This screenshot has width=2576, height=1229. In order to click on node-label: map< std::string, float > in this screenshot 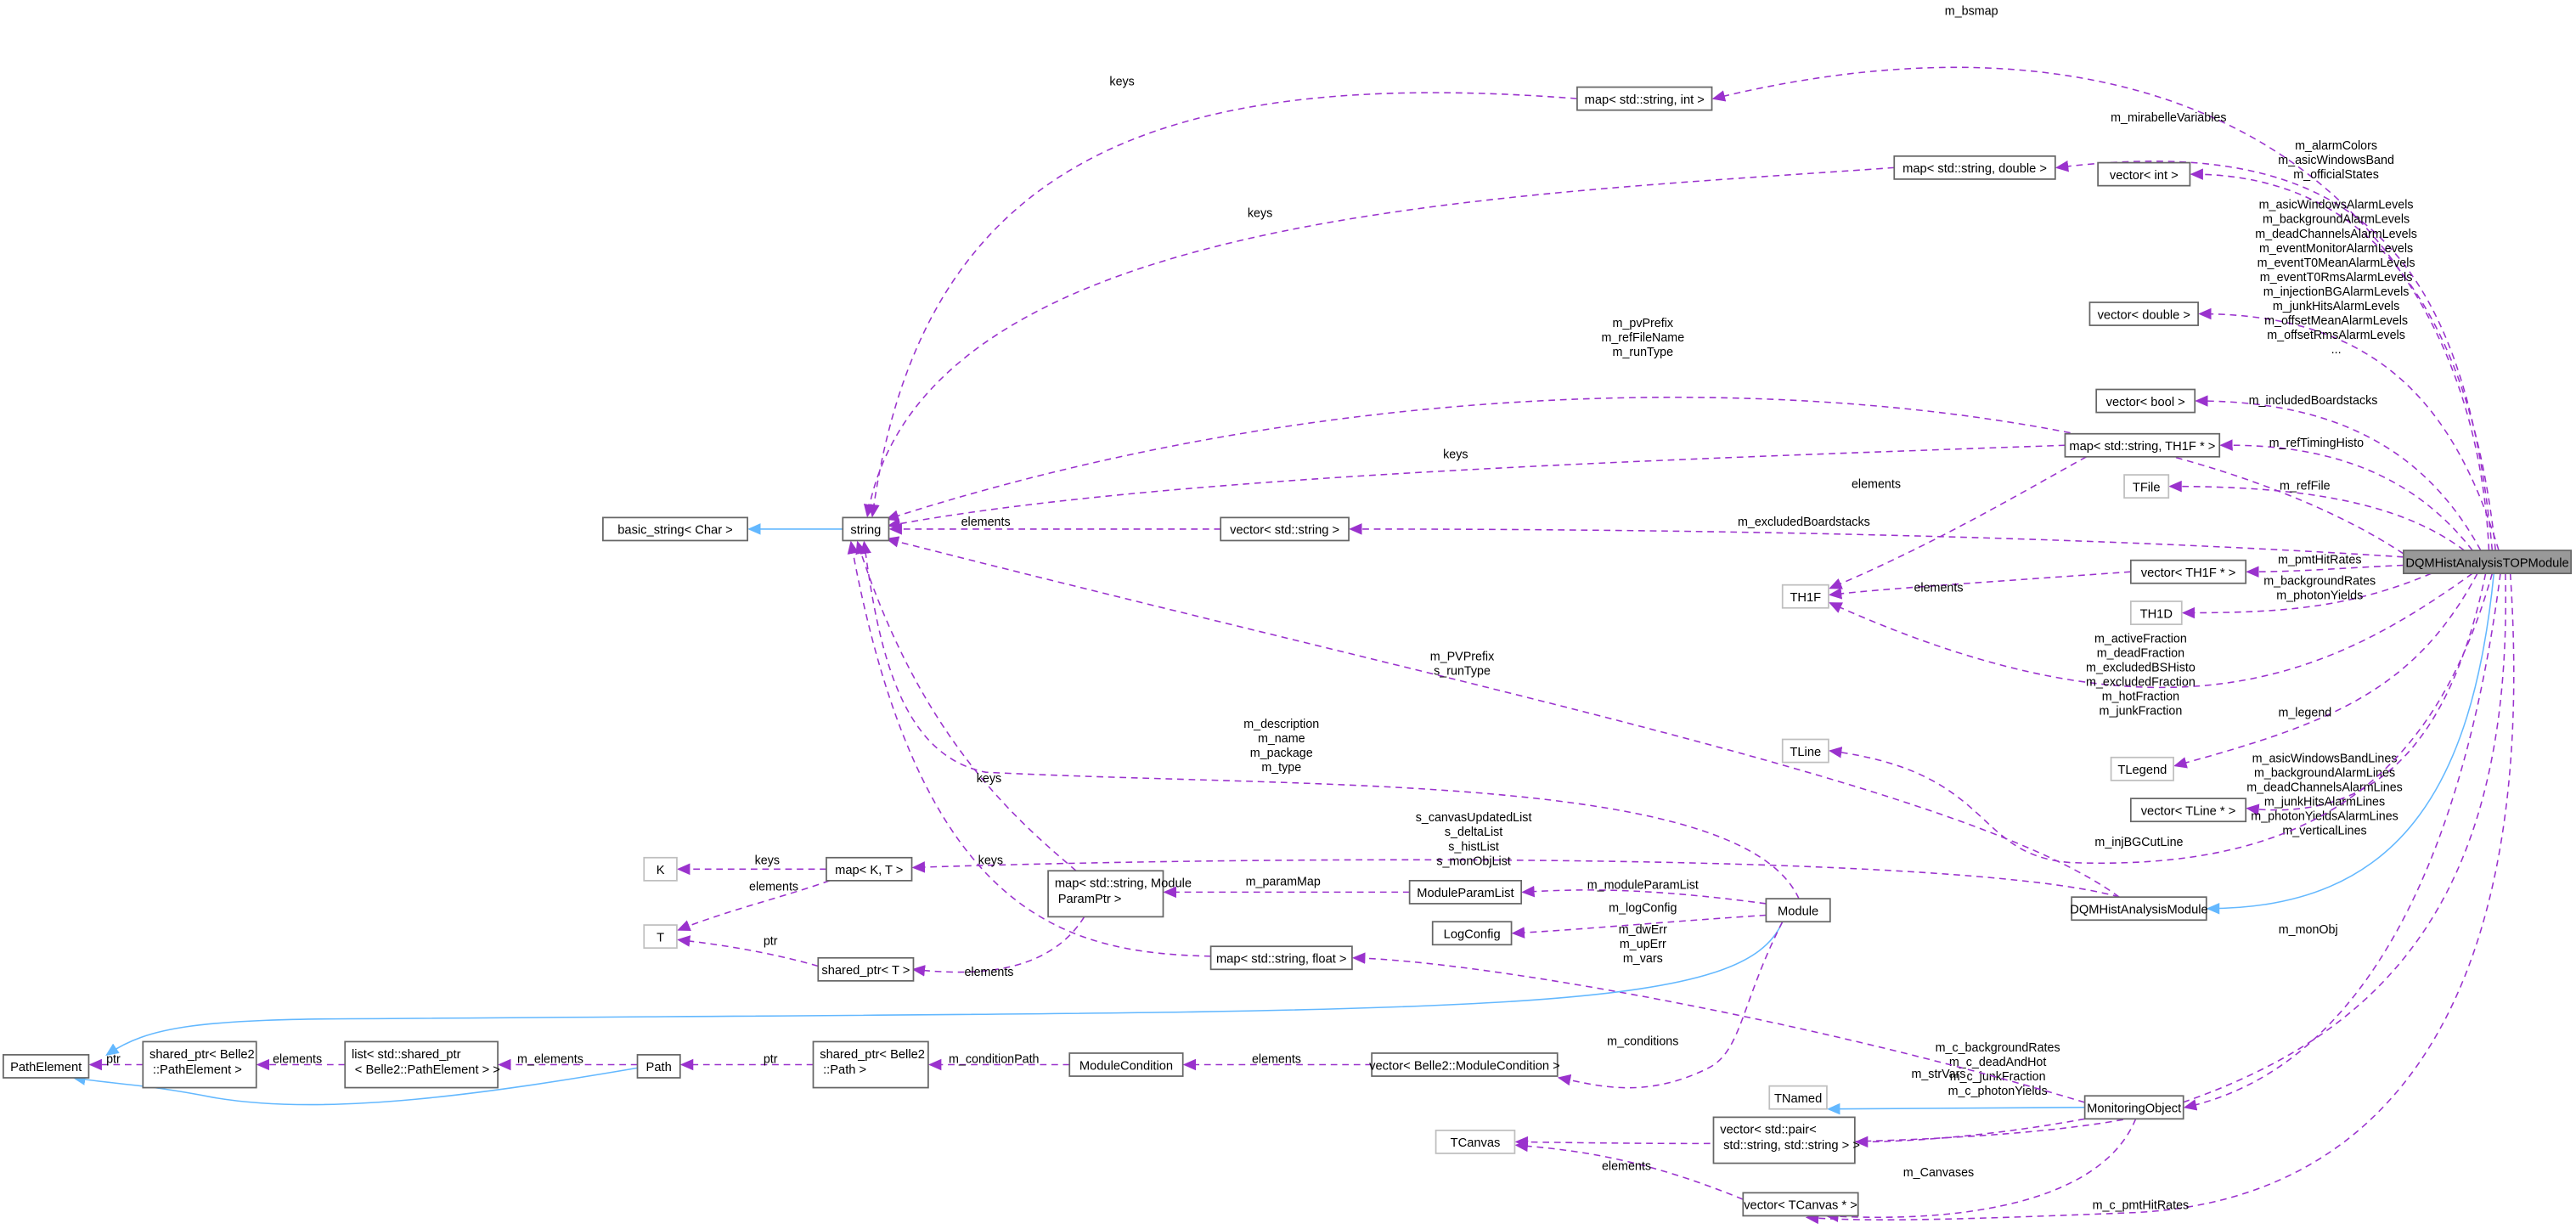, I will do `click(1281, 960)`.